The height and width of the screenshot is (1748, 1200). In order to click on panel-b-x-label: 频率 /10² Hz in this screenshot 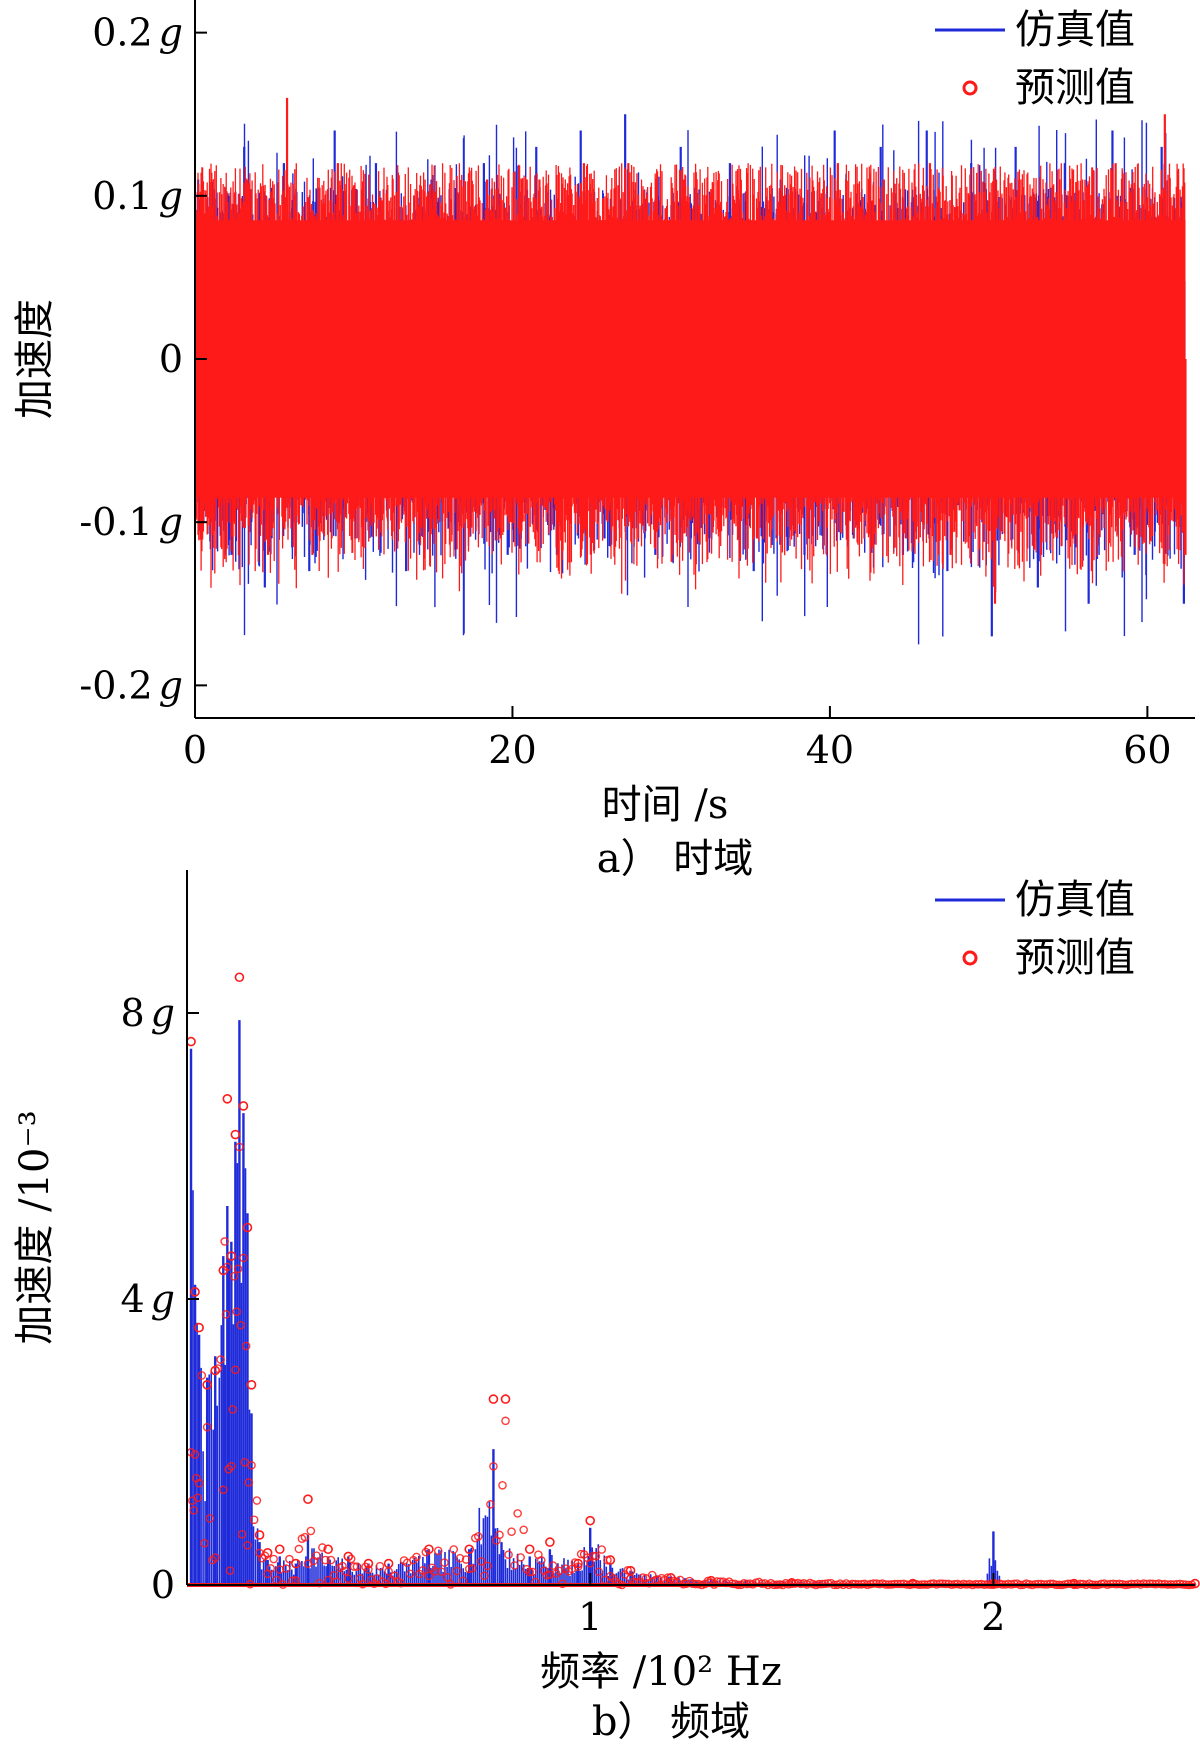, I will do `click(661, 1672)`.